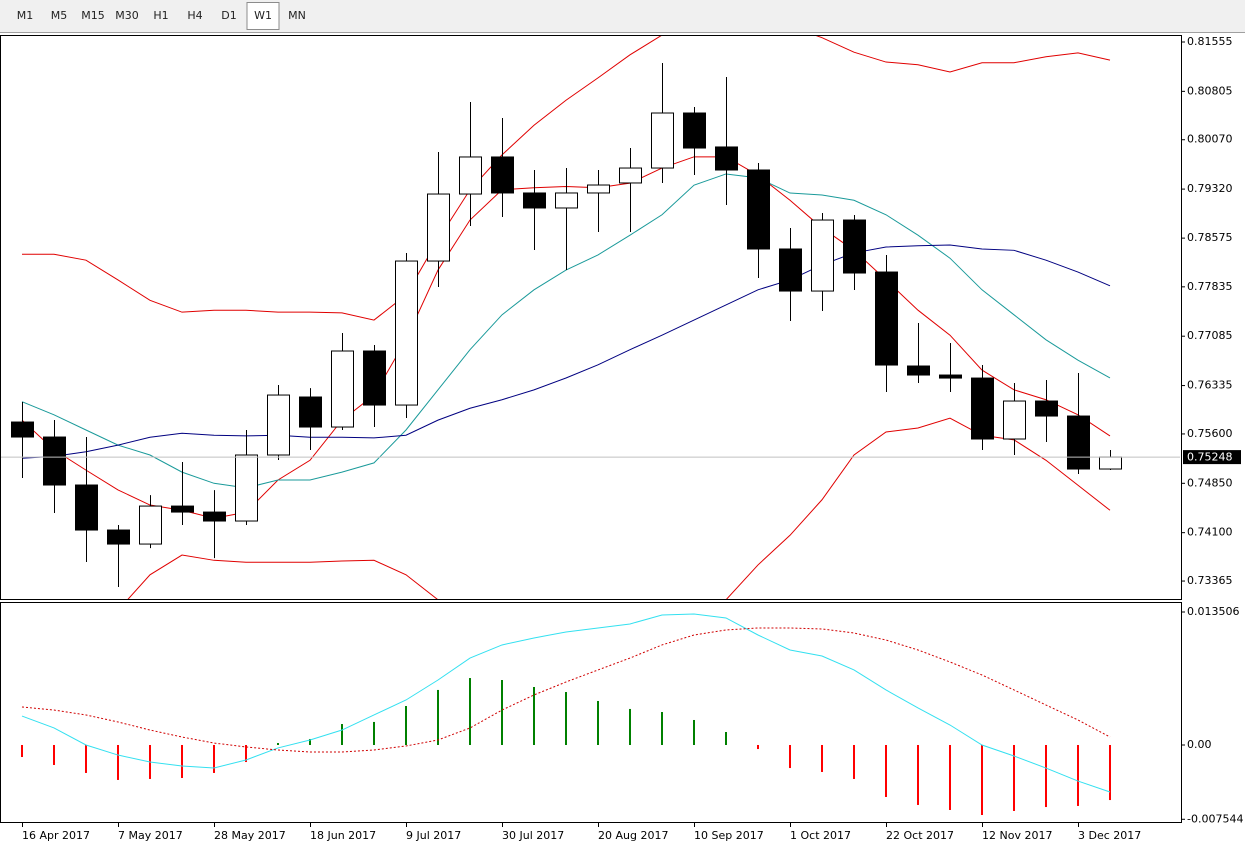  Describe the element at coordinates (160, 15) in the screenshot. I see `timeframe-button: H1` at that location.